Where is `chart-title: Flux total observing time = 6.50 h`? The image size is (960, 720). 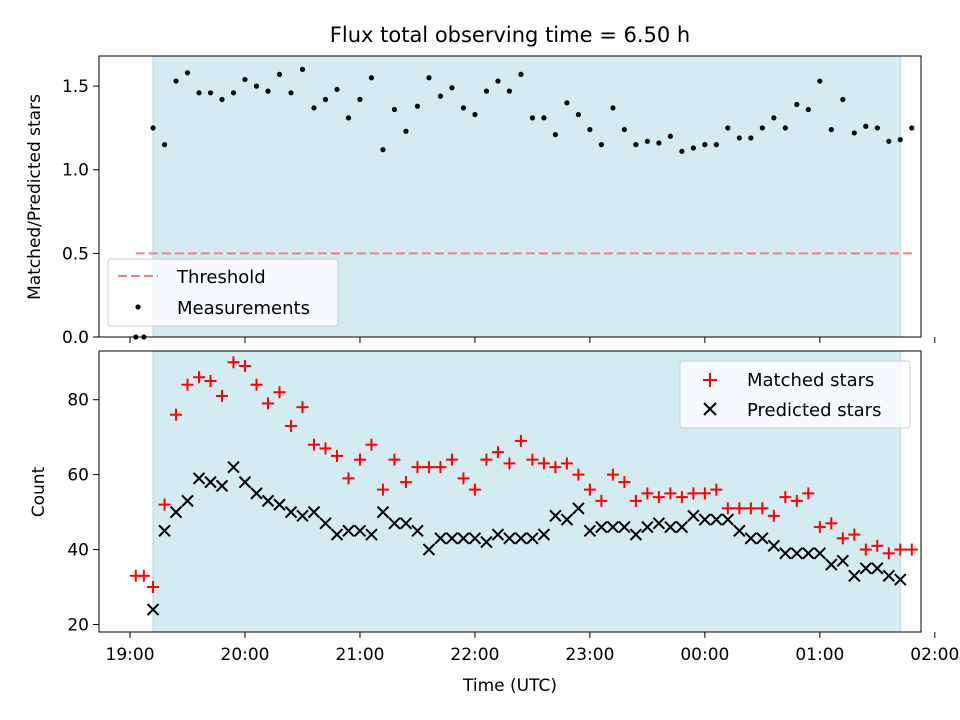
chart-title: Flux total observing time = 6.50 h is located at coordinates (510, 35).